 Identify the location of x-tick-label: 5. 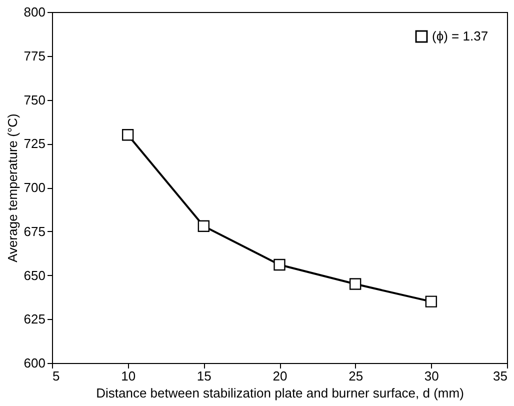
(56, 376).